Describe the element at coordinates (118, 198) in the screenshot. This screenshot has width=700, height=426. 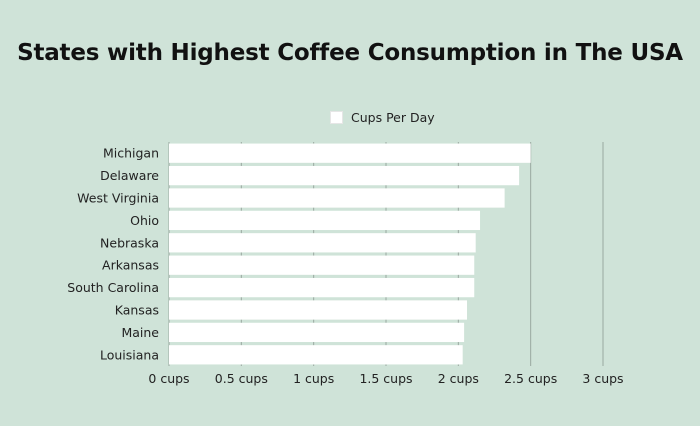
I see `category-label-2: West Virginia` at that location.